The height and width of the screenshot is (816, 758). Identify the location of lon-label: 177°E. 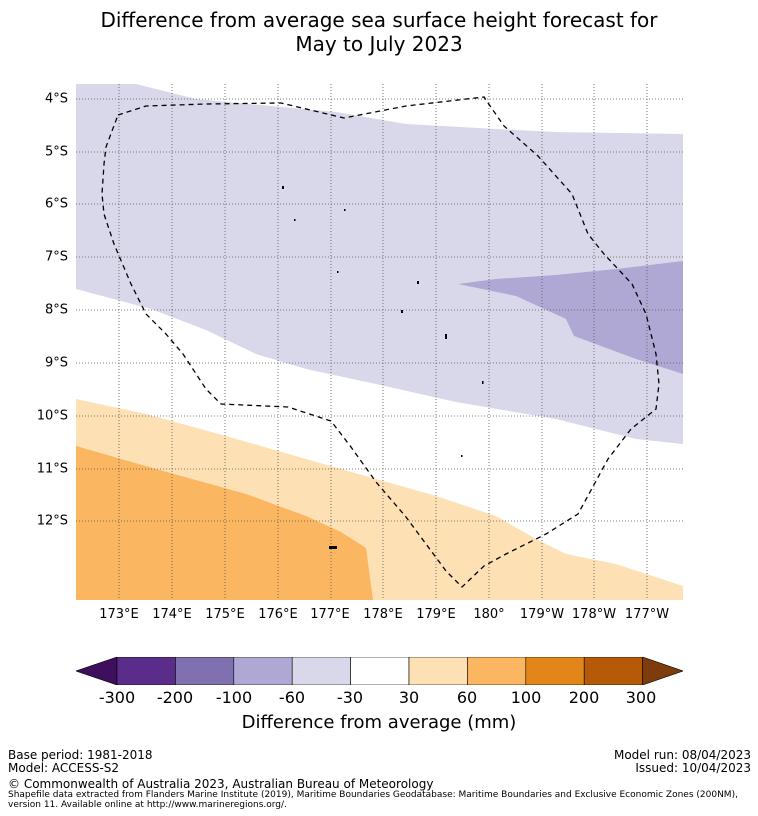
(330, 614).